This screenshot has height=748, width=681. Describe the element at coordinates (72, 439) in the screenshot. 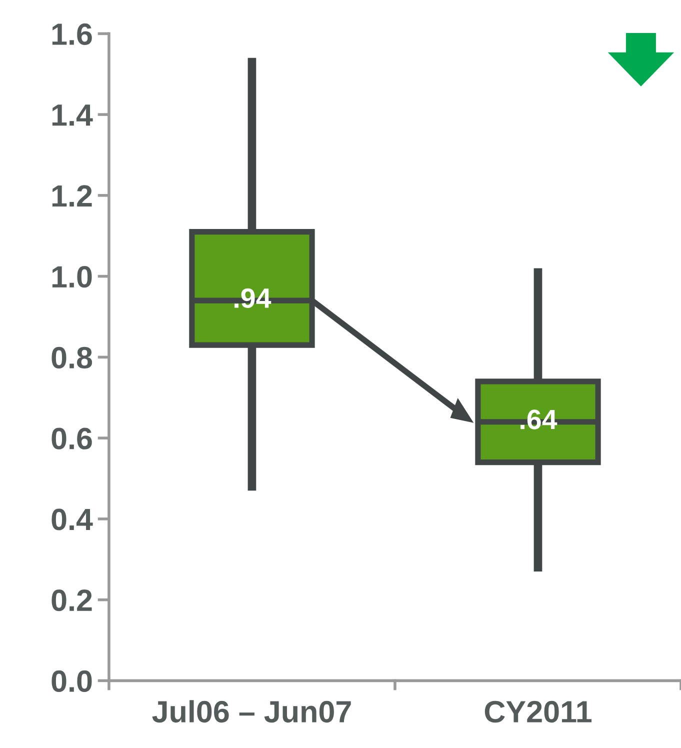

I see `y-tick-label: 0.6` at that location.